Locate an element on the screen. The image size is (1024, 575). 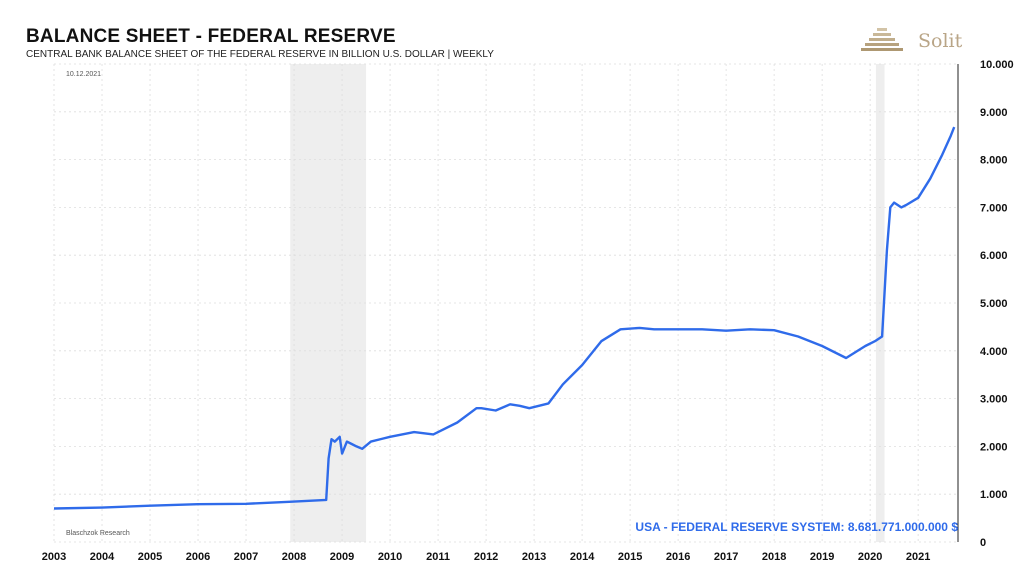
x-tick-label: 2007 is located at coordinates (246, 557).